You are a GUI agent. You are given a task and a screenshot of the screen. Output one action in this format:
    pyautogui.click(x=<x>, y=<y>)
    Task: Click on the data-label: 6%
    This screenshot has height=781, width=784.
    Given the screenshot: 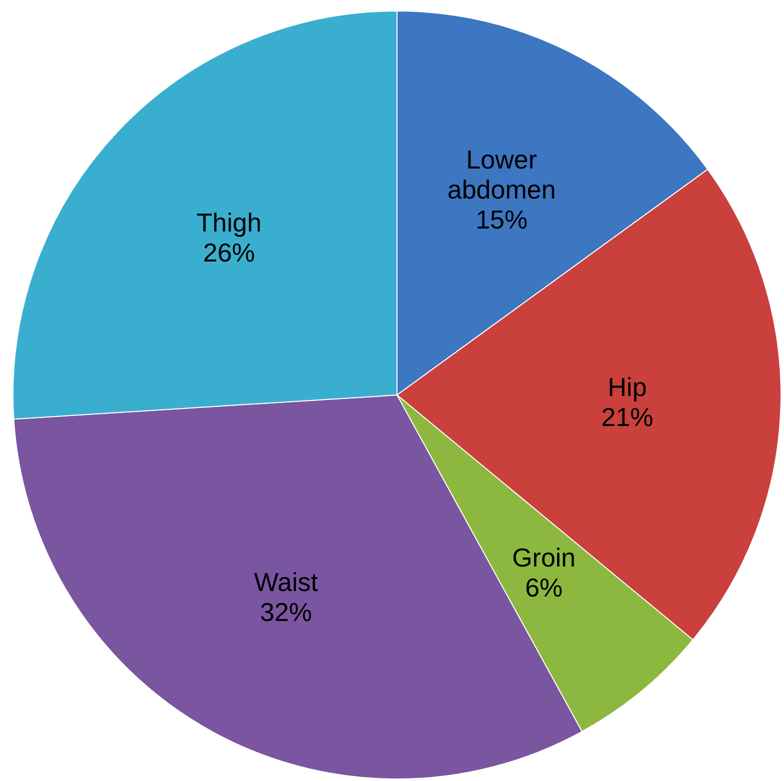 What is the action you would take?
    pyautogui.click(x=544, y=587)
    